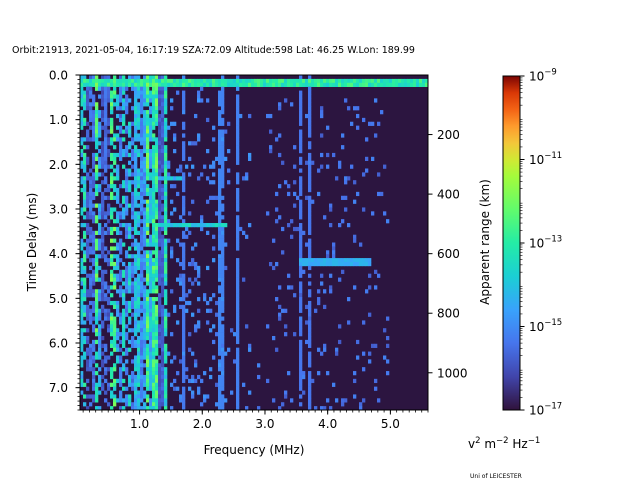 The height and width of the screenshot is (480, 640). Describe the element at coordinates (254, 450) in the screenshot. I see `x-axis-label: Frequency (MHz)` at that location.